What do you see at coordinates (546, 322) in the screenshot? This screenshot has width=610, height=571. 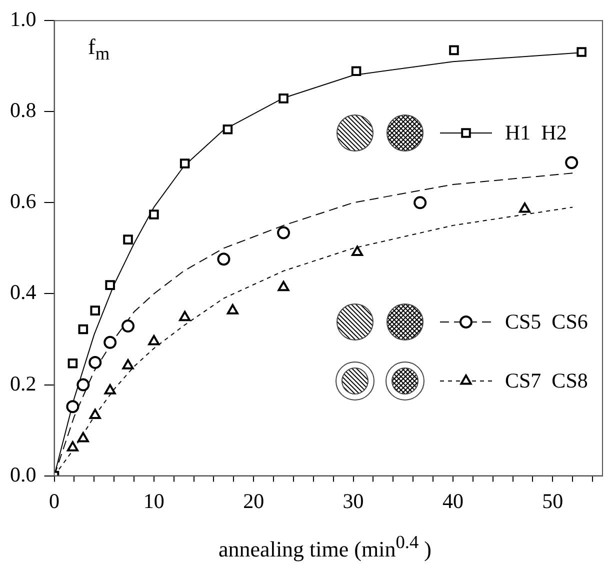 I see `legend-label: CS5 CS6` at bounding box center [546, 322].